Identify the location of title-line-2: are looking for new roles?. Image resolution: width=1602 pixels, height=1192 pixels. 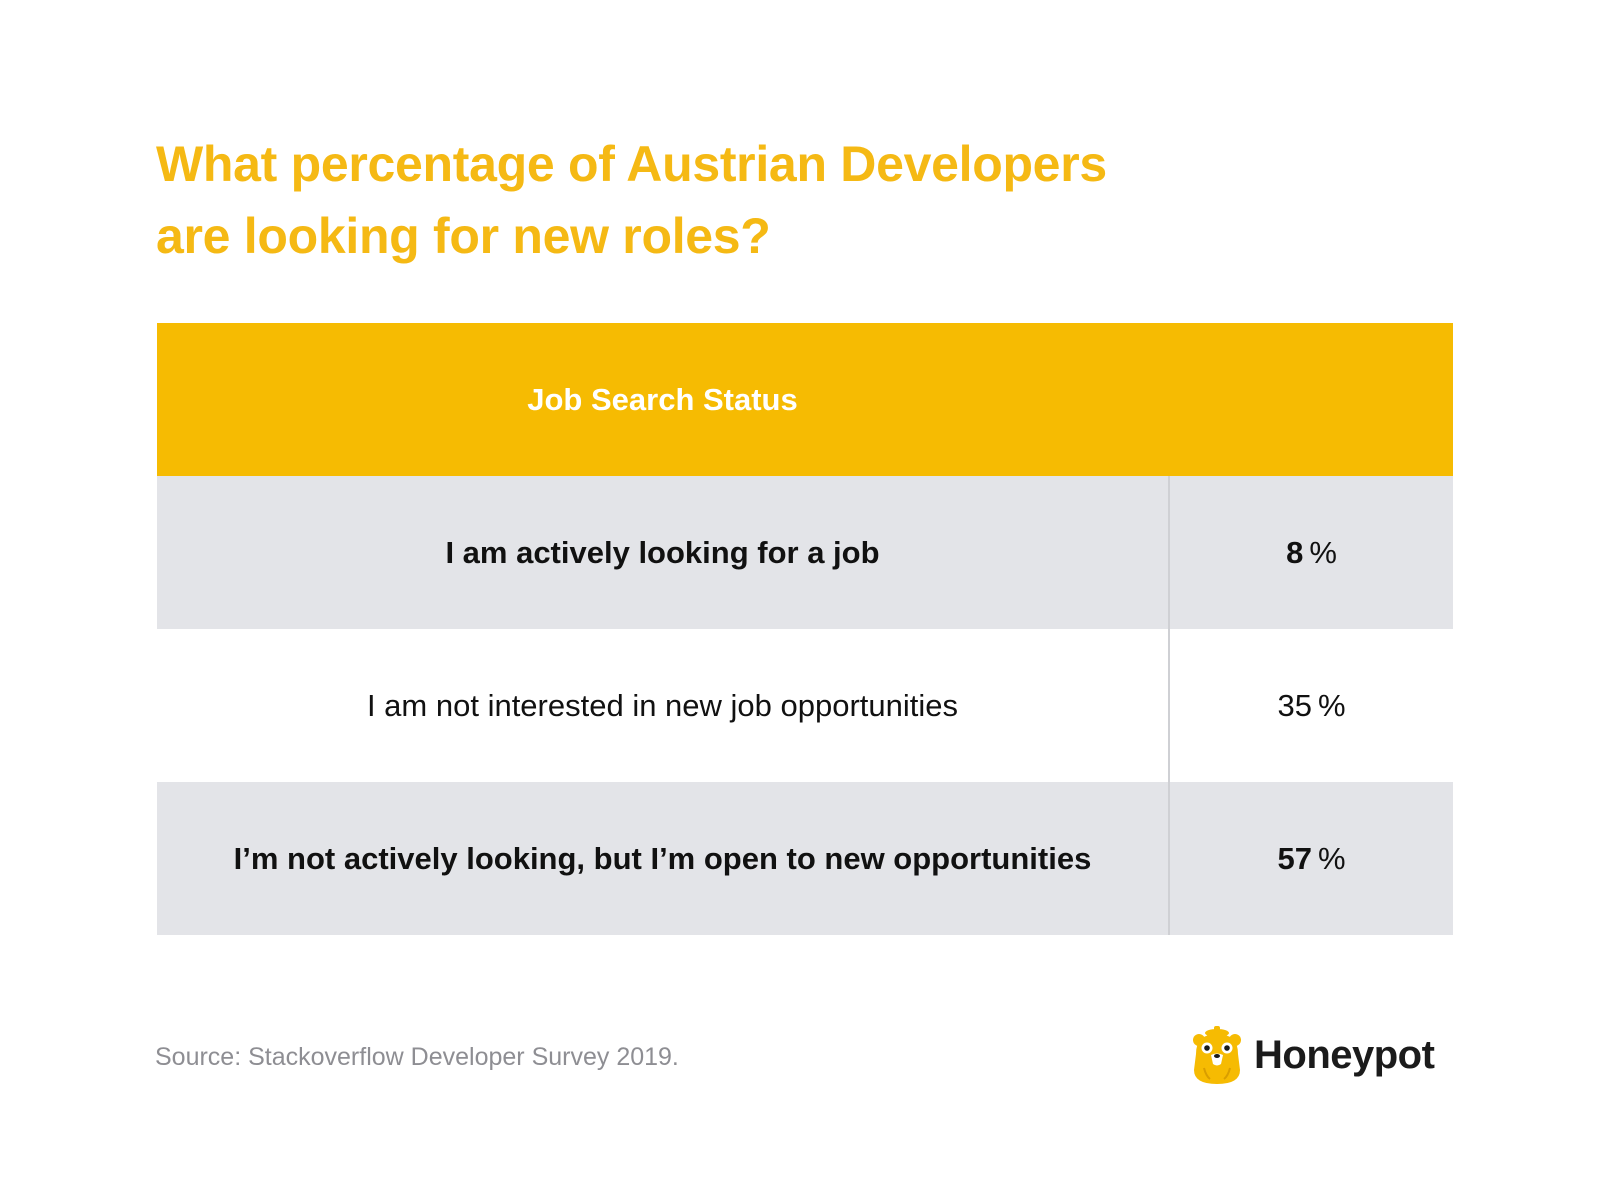
(463, 236).